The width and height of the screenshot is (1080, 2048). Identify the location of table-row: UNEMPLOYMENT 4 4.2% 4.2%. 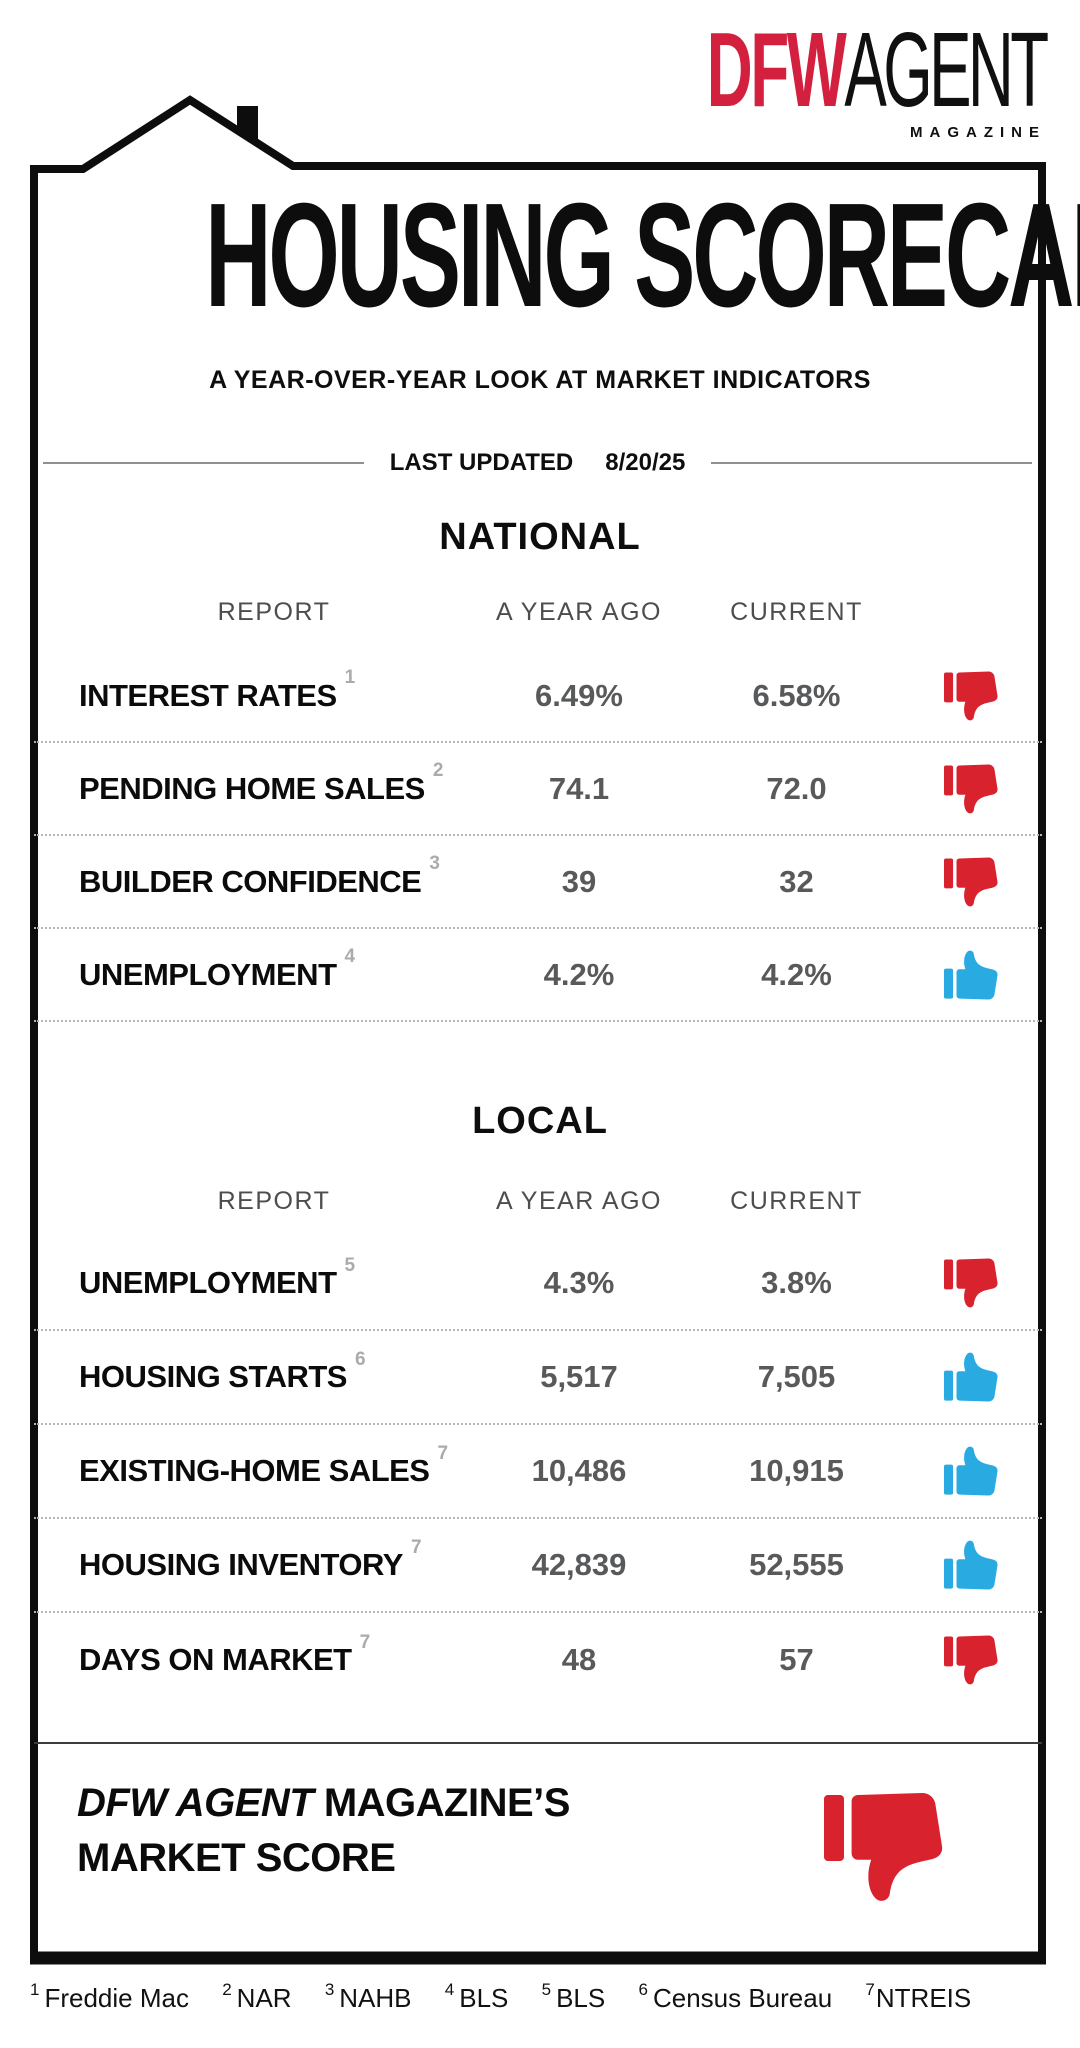
(538, 975).